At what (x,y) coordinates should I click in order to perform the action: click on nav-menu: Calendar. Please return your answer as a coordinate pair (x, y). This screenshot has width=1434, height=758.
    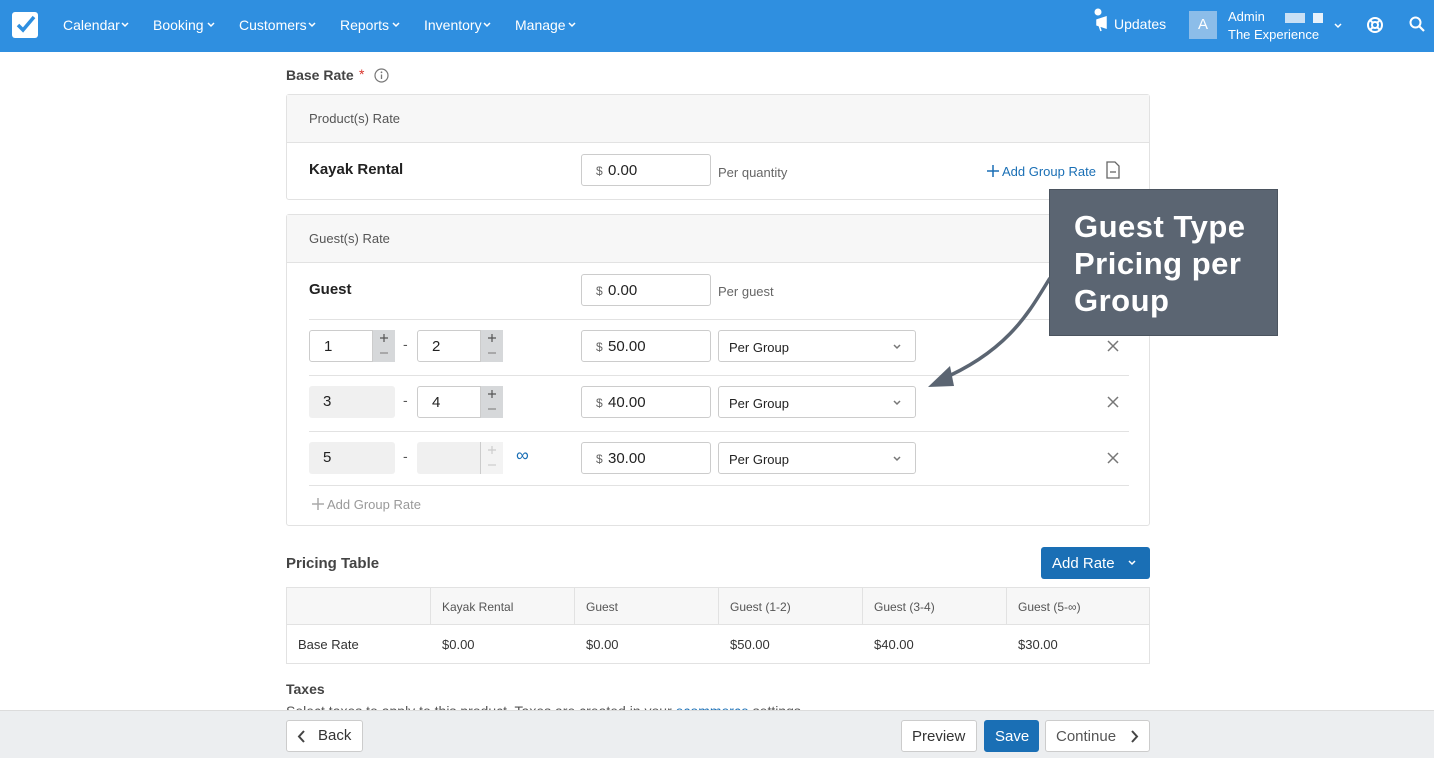
    Looking at the image, I should click on (96, 26).